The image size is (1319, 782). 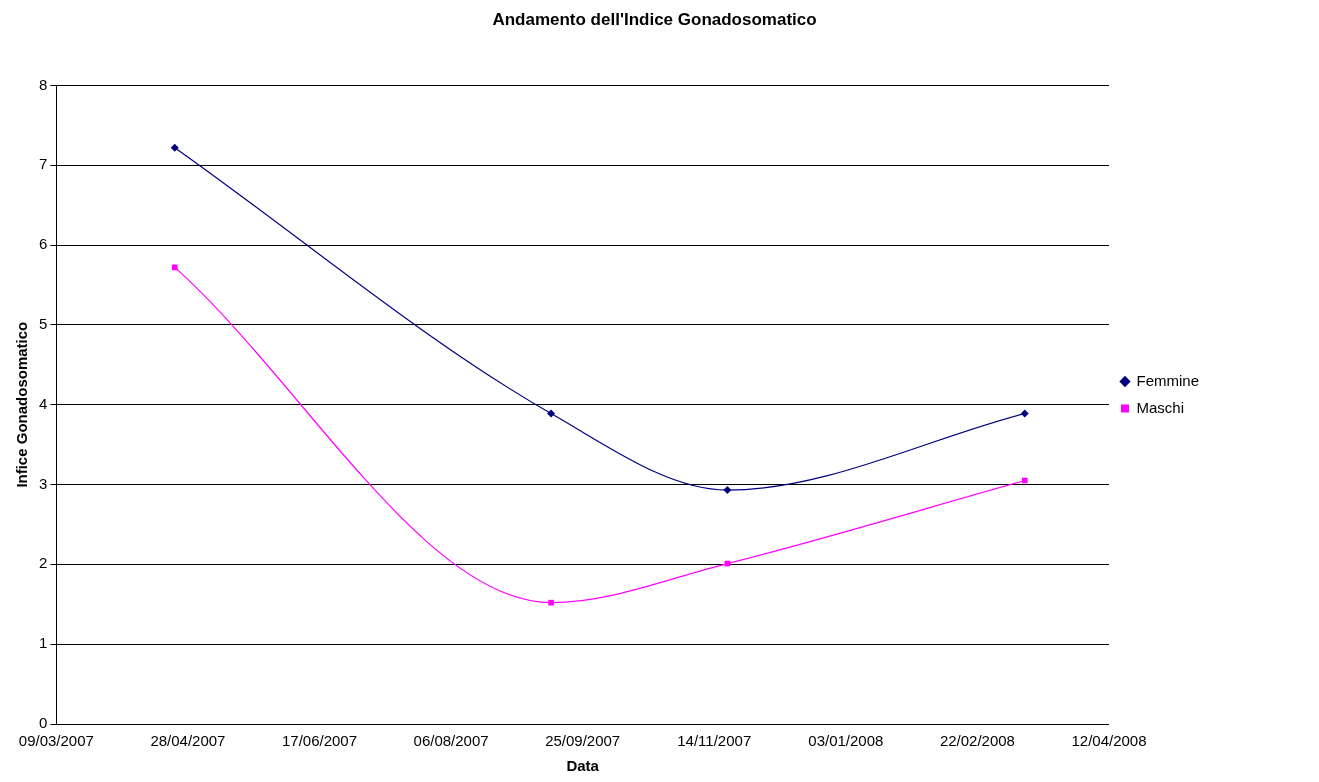 What do you see at coordinates (977, 741) in the screenshot?
I see `x-tick-label: 22/02/2008` at bounding box center [977, 741].